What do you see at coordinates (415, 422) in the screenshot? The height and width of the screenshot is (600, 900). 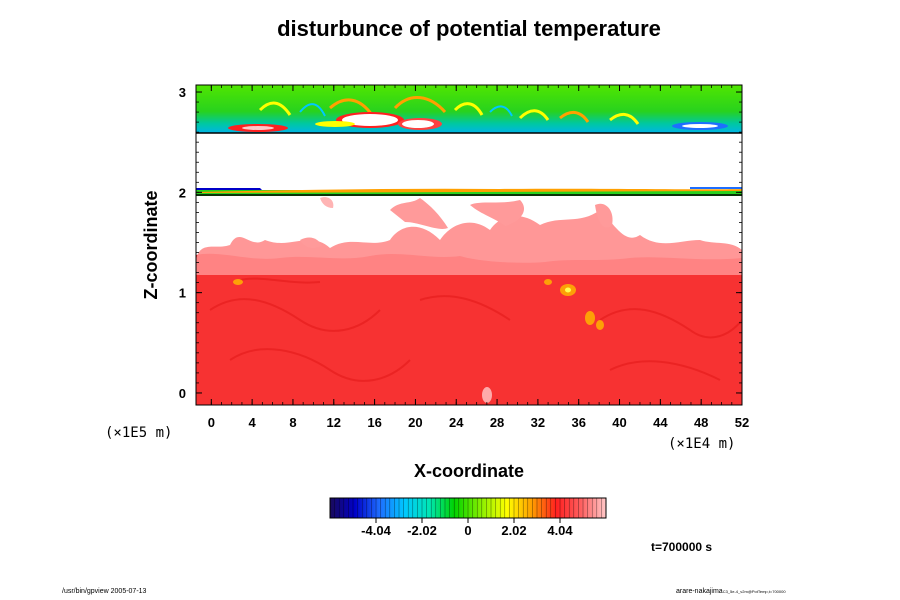 I see `x-tick-label: 20` at bounding box center [415, 422].